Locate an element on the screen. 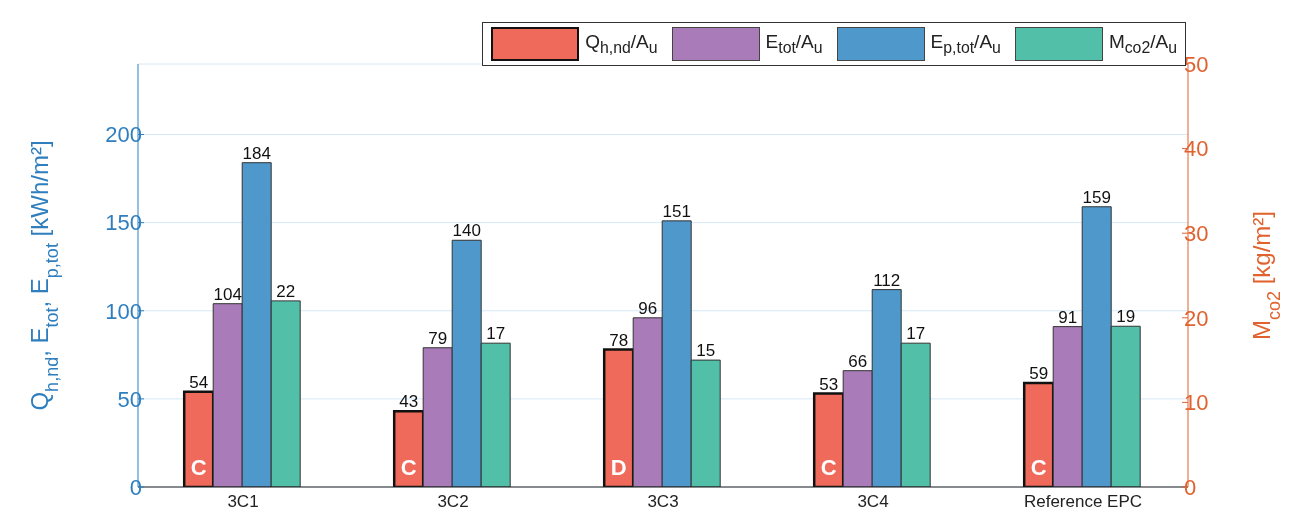  data-label: 91 is located at coordinates (1068, 317).